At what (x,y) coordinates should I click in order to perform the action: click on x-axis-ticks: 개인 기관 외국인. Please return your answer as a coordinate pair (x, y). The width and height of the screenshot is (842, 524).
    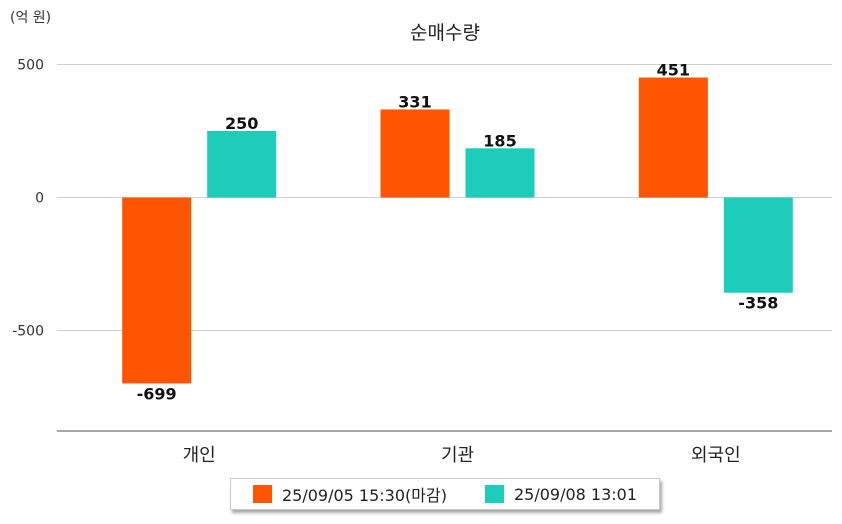
    Looking at the image, I should click on (462, 455).